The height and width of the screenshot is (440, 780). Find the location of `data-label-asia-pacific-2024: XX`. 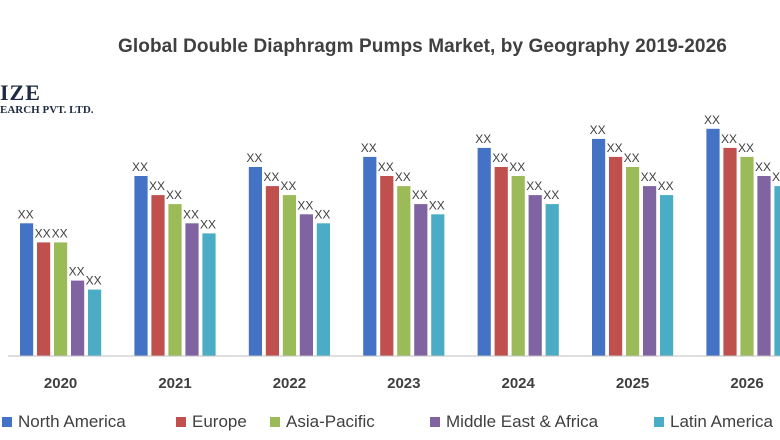

data-label-asia-pacific-2024: XX is located at coordinates (517, 167).